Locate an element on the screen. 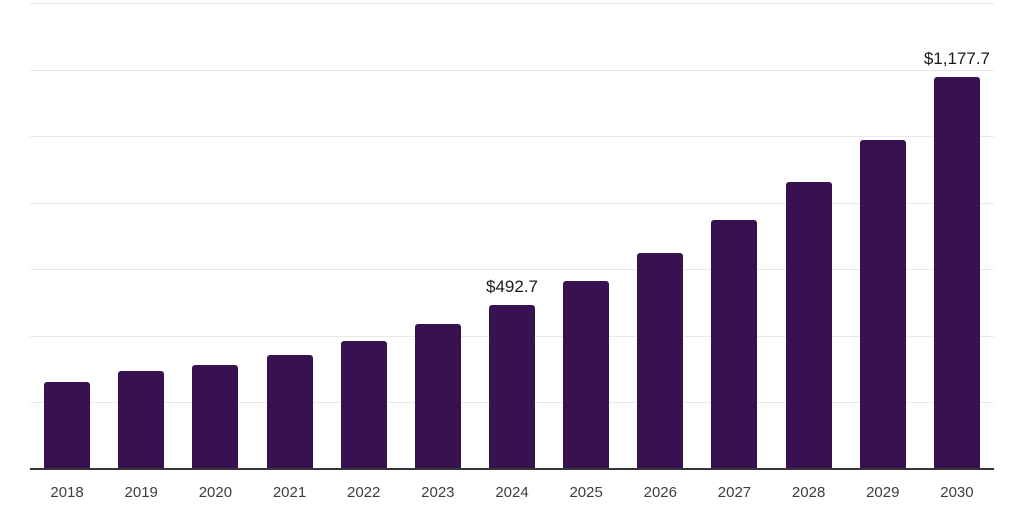 The width and height of the screenshot is (1024, 512). x-tick-2019: 2019 is located at coordinates (141, 492).